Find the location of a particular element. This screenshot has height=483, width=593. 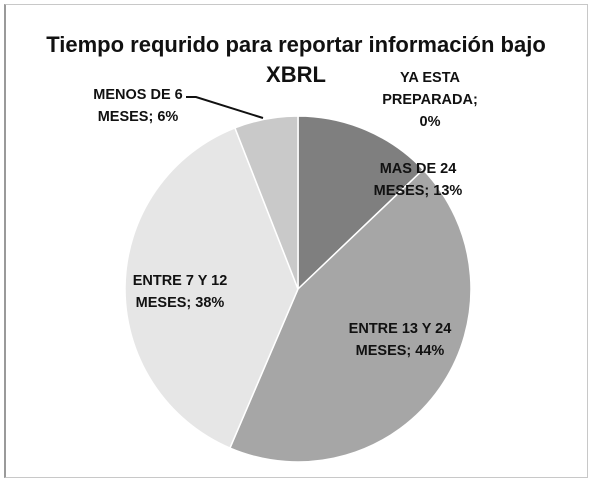

data-label: MENOS DE 6 MESES; 6% is located at coordinates (138, 106).